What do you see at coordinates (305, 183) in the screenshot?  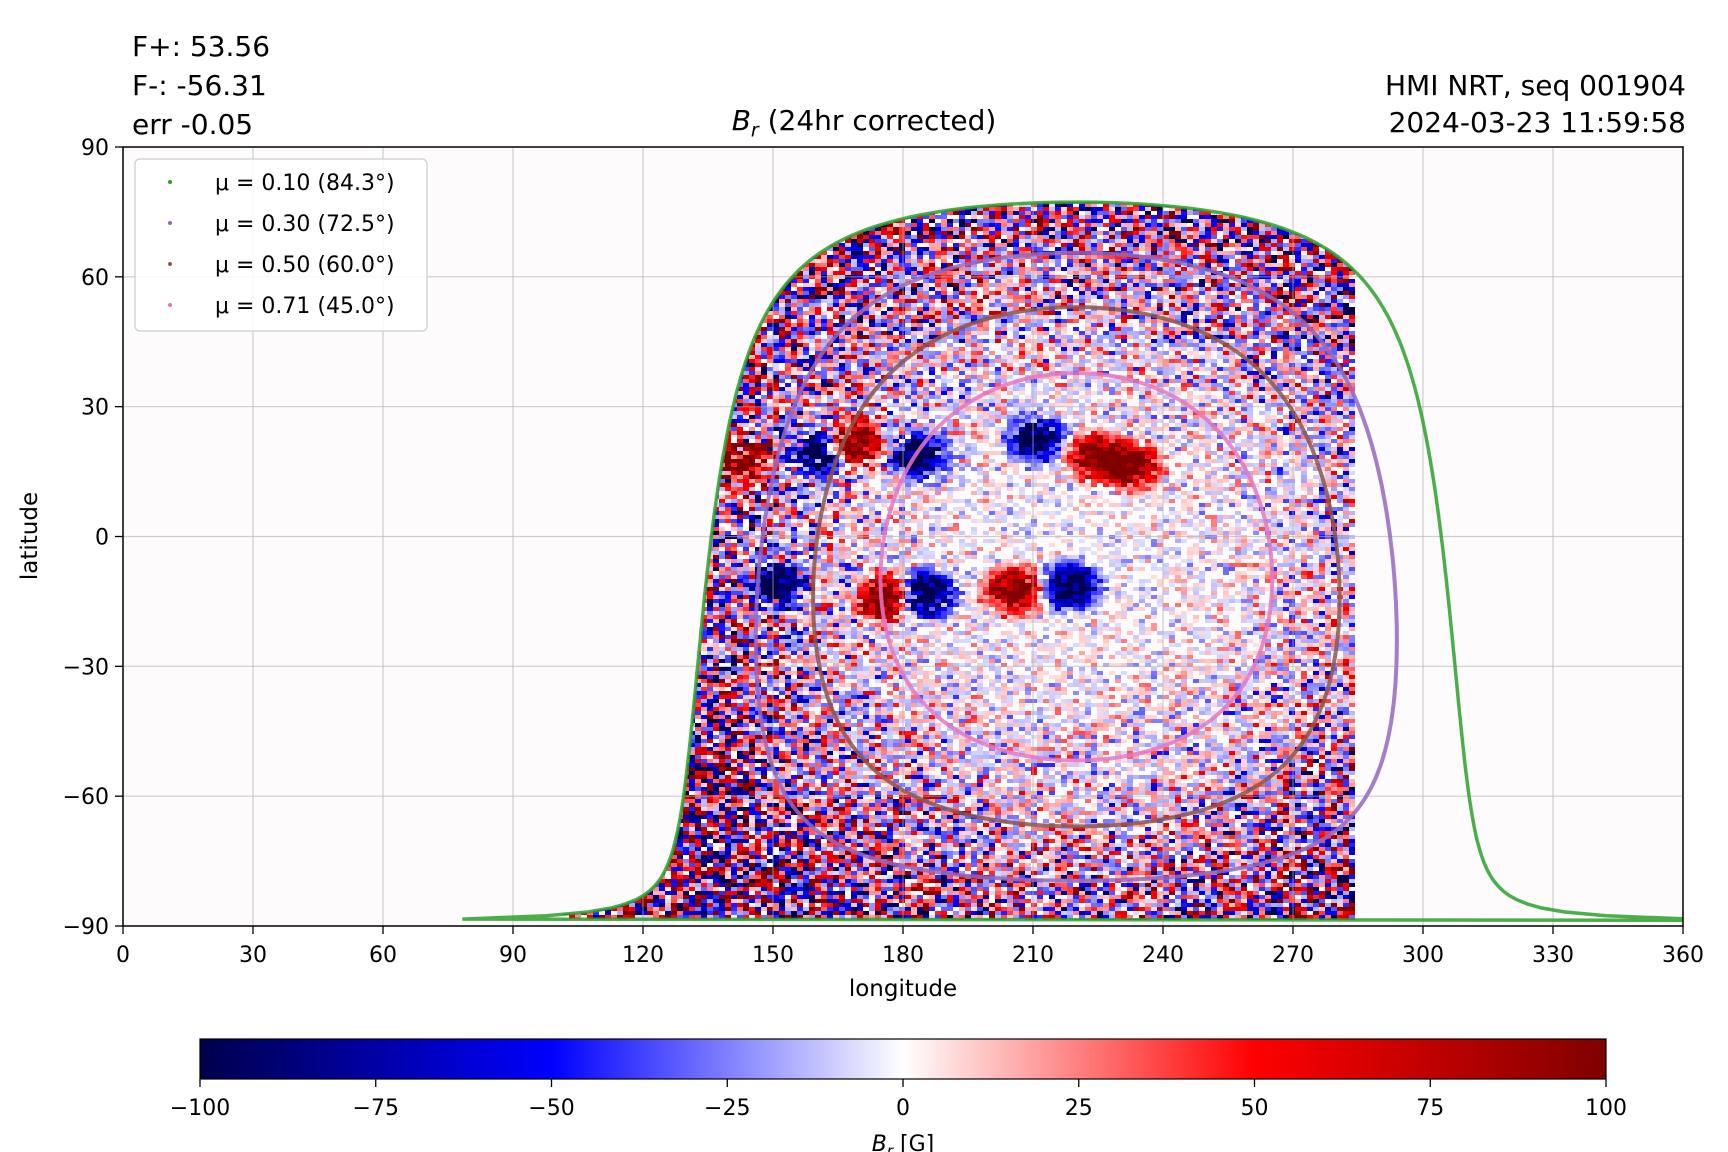 I see `legend-label: μ = 0.10 (84.3°)` at bounding box center [305, 183].